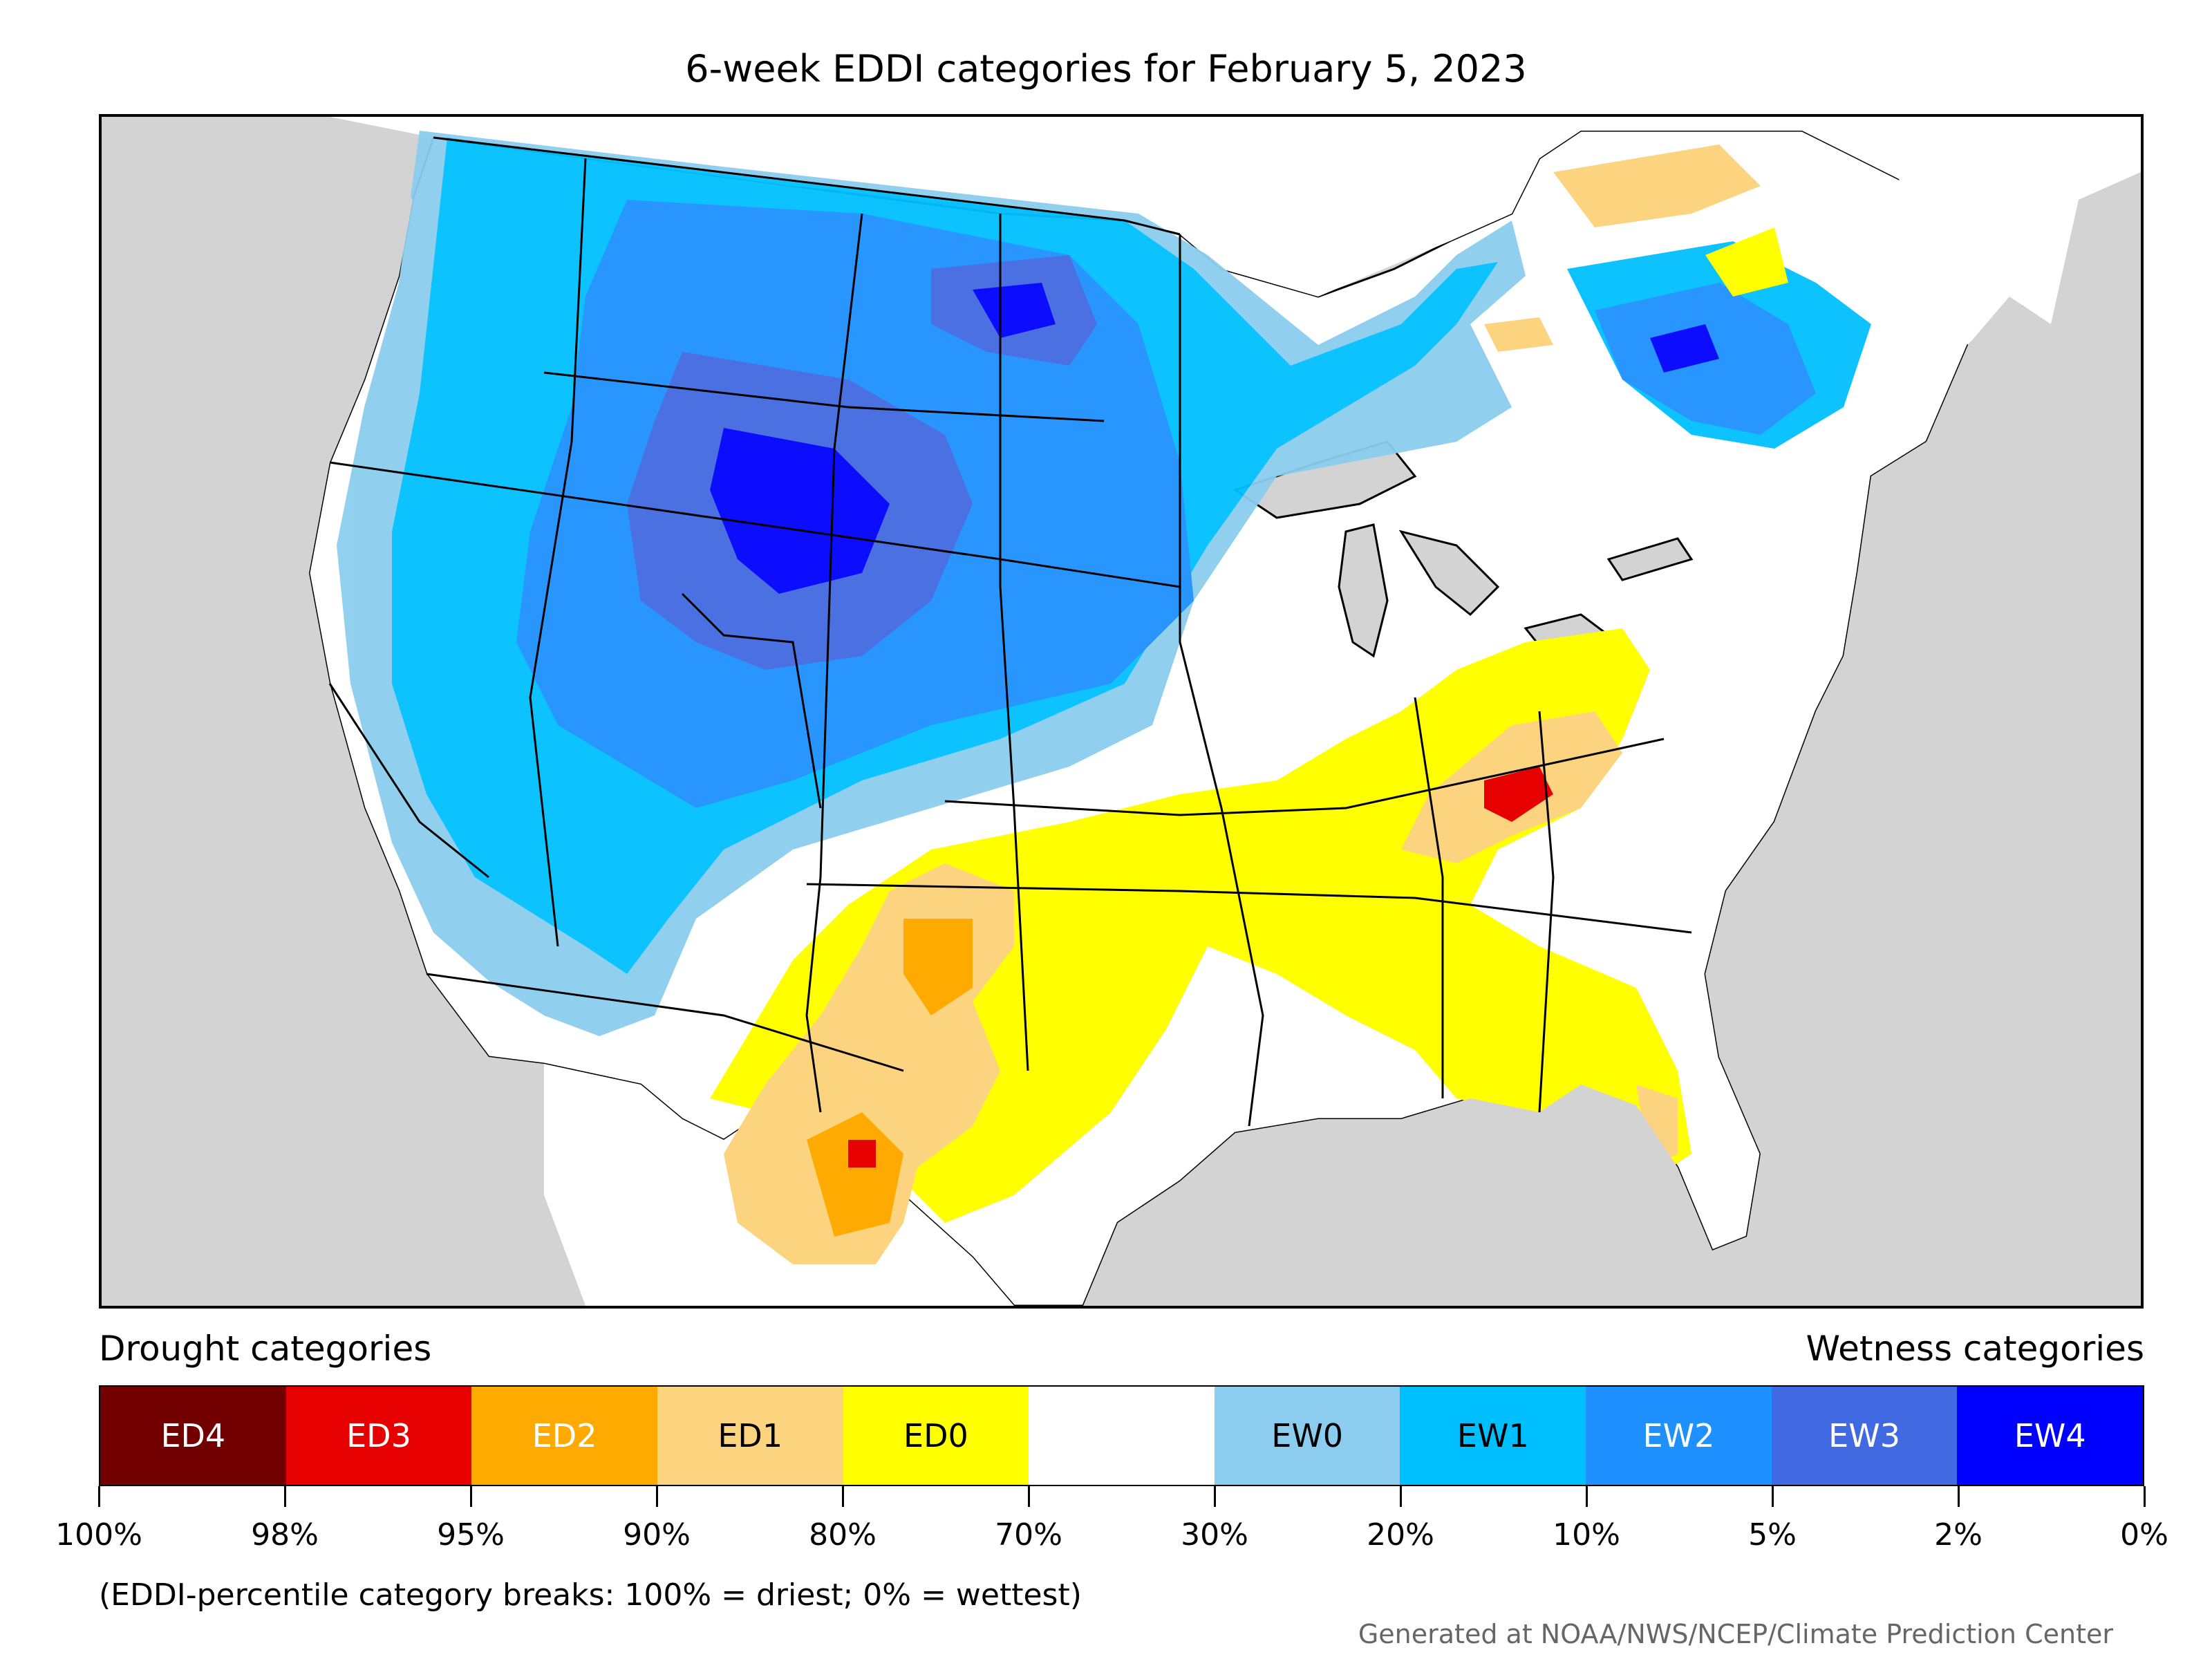 The image size is (2212, 1659). I want to click on category-neutral, so click(1122, 1436).